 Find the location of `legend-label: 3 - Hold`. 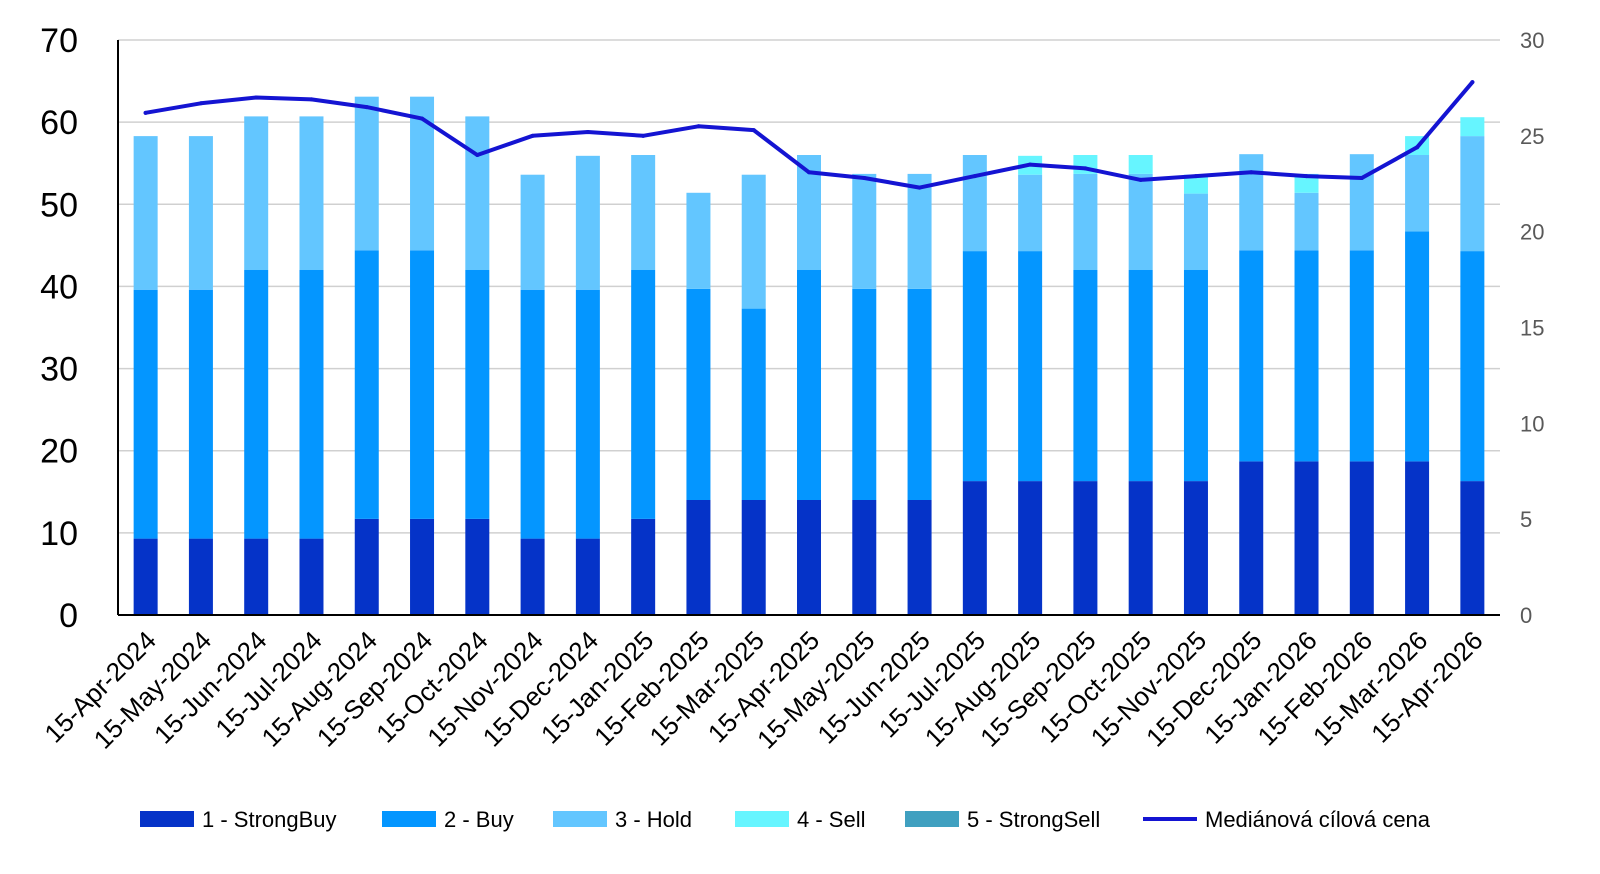

legend-label: 3 - Hold is located at coordinates (653, 819).